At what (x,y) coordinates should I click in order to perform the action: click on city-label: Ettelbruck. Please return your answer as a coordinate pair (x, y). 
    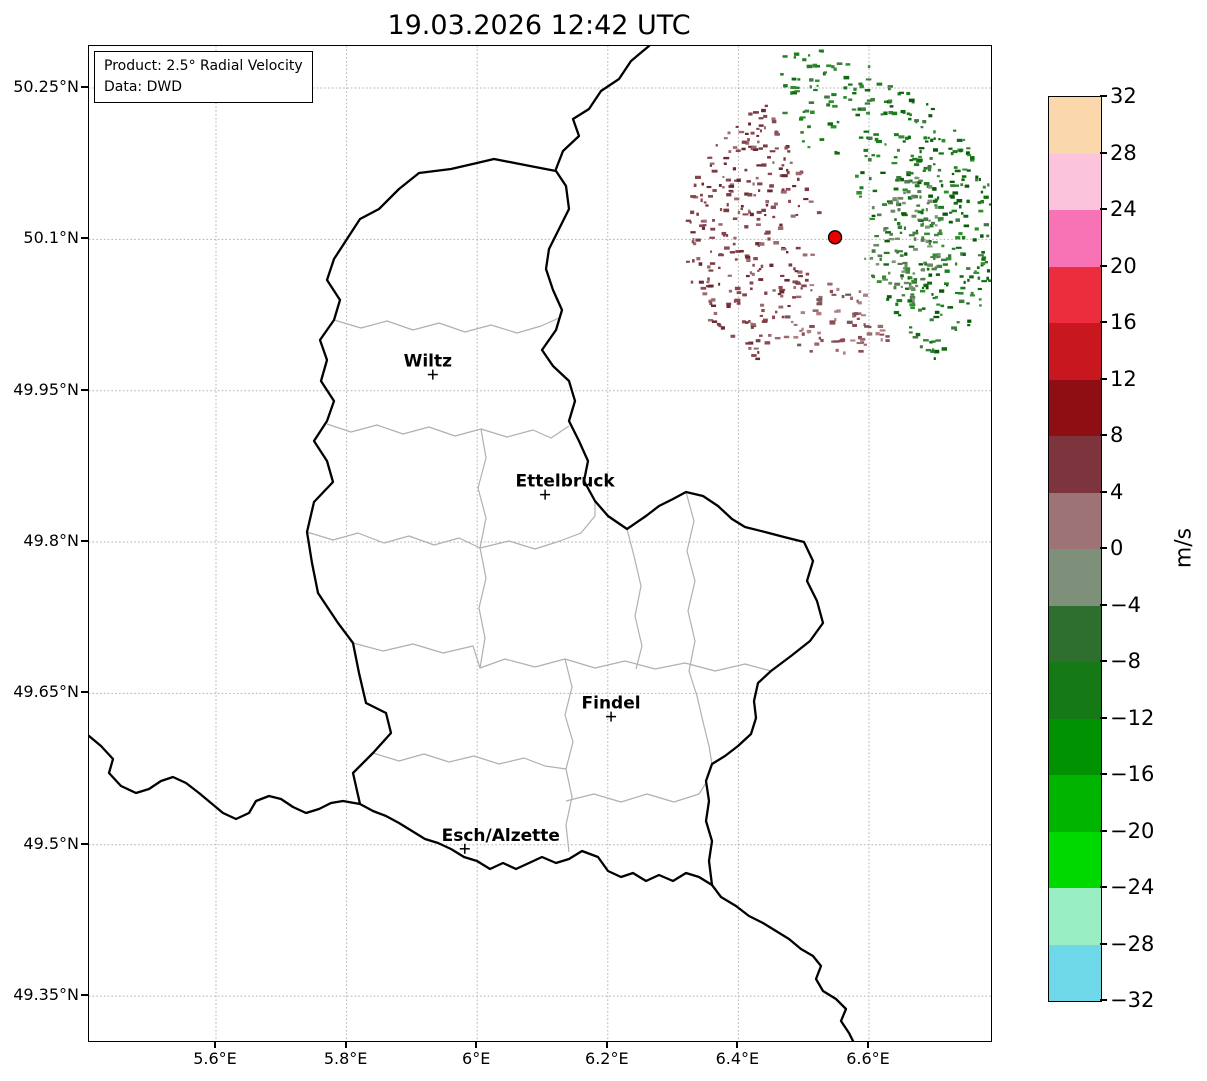
    Looking at the image, I should click on (565, 482).